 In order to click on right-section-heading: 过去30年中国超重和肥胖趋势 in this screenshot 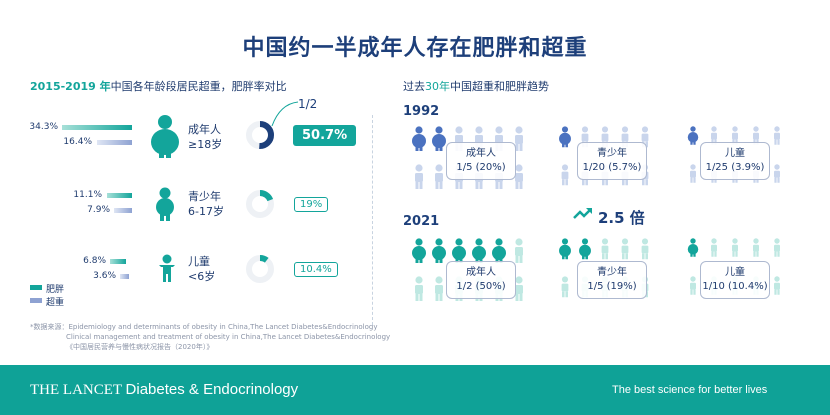, I will do `click(476, 86)`.